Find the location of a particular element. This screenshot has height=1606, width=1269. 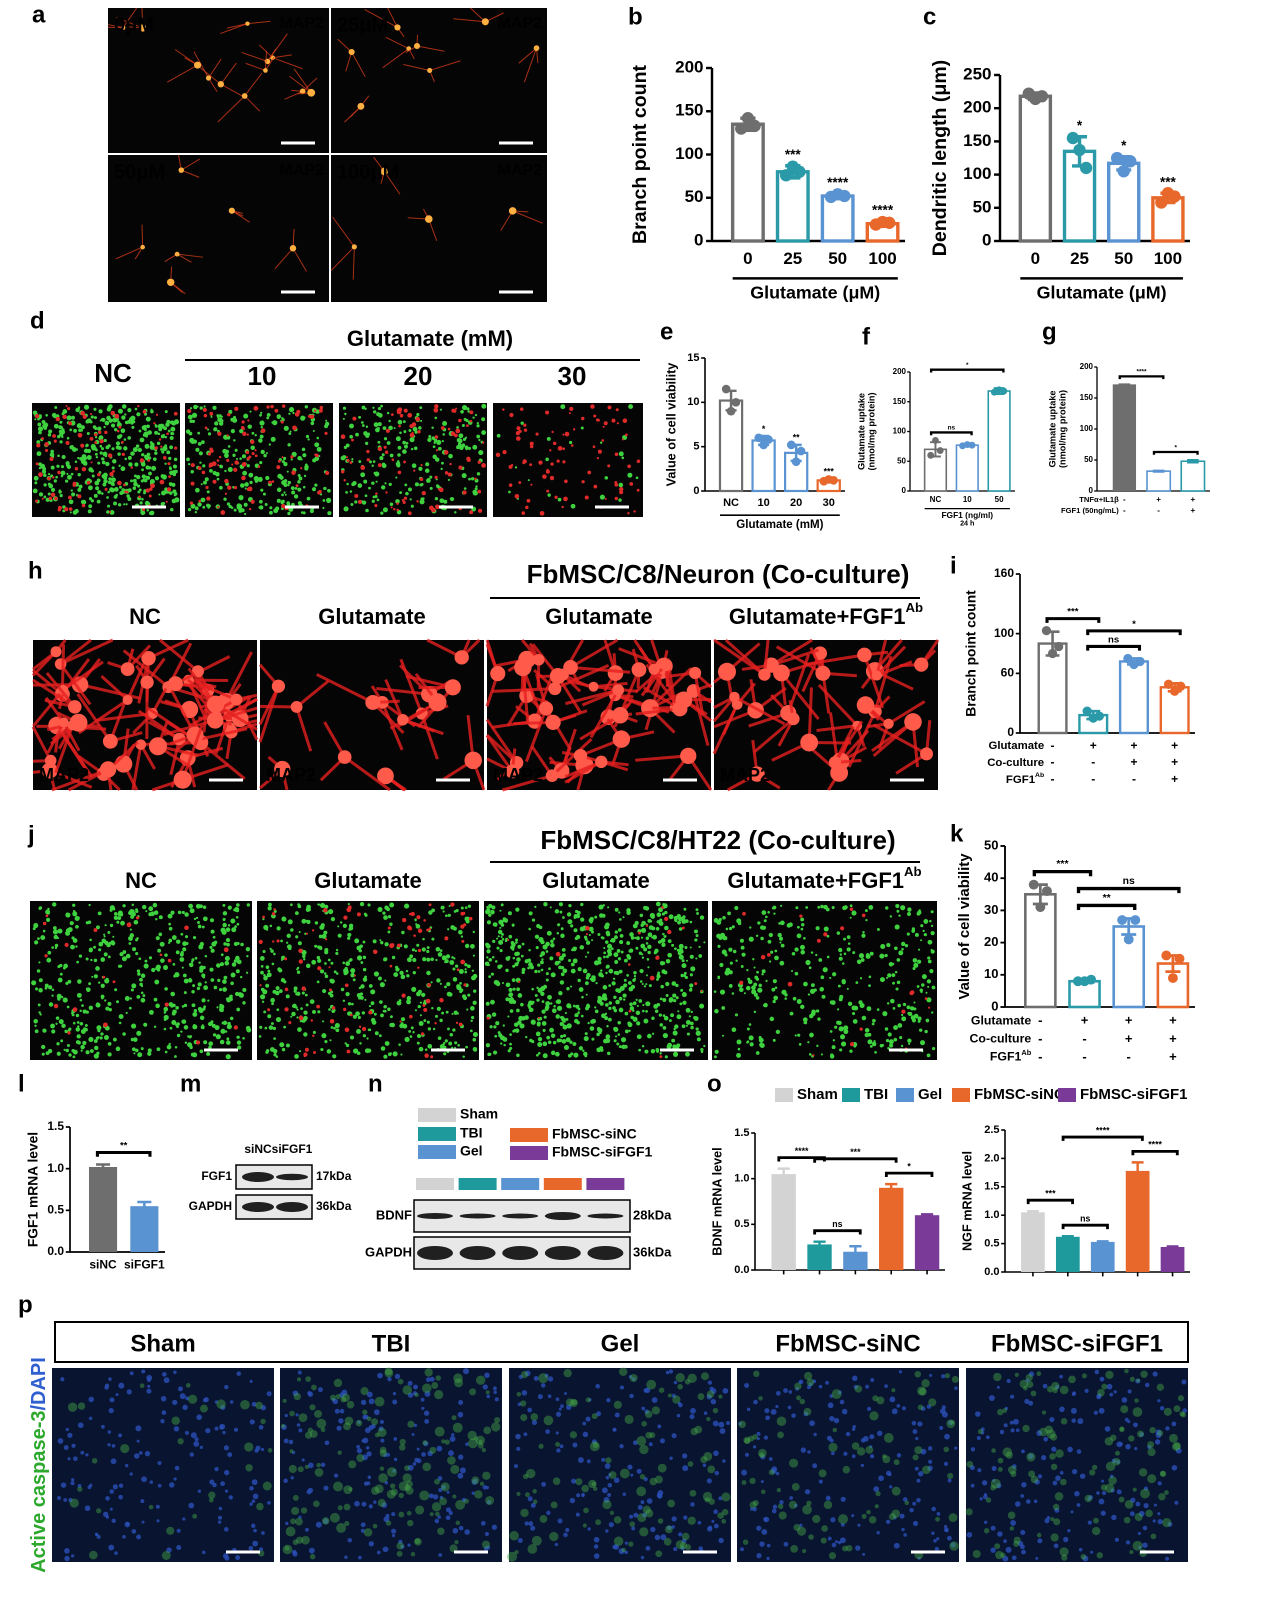

legend-label: Gel is located at coordinates (471, 1151).